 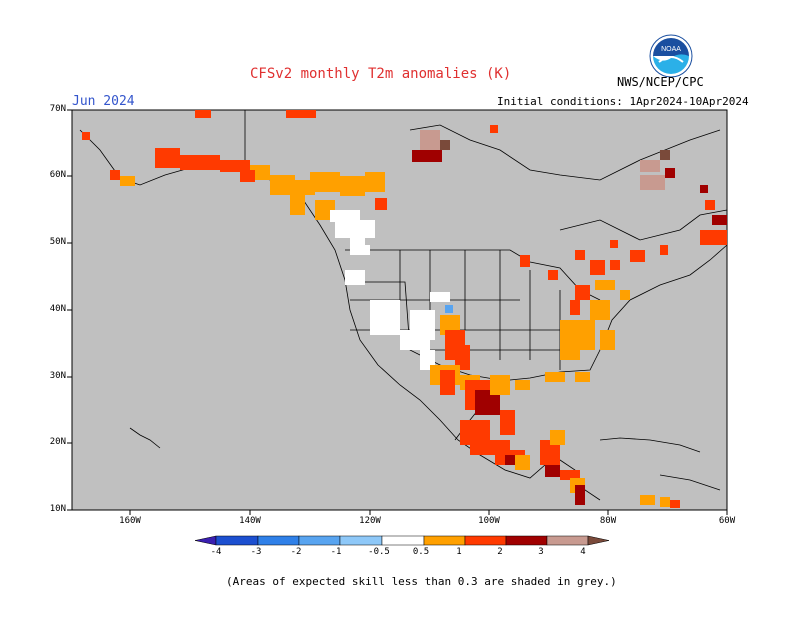 What do you see at coordinates (421, 552) in the screenshot?
I see `colorbar-label: 0.5` at bounding box center [421, 552].